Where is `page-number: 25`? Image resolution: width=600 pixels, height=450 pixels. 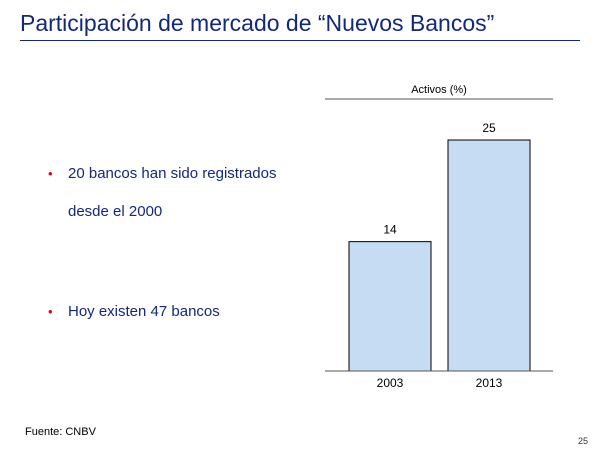 page-number: 25 is located at coordinates (582, 441).